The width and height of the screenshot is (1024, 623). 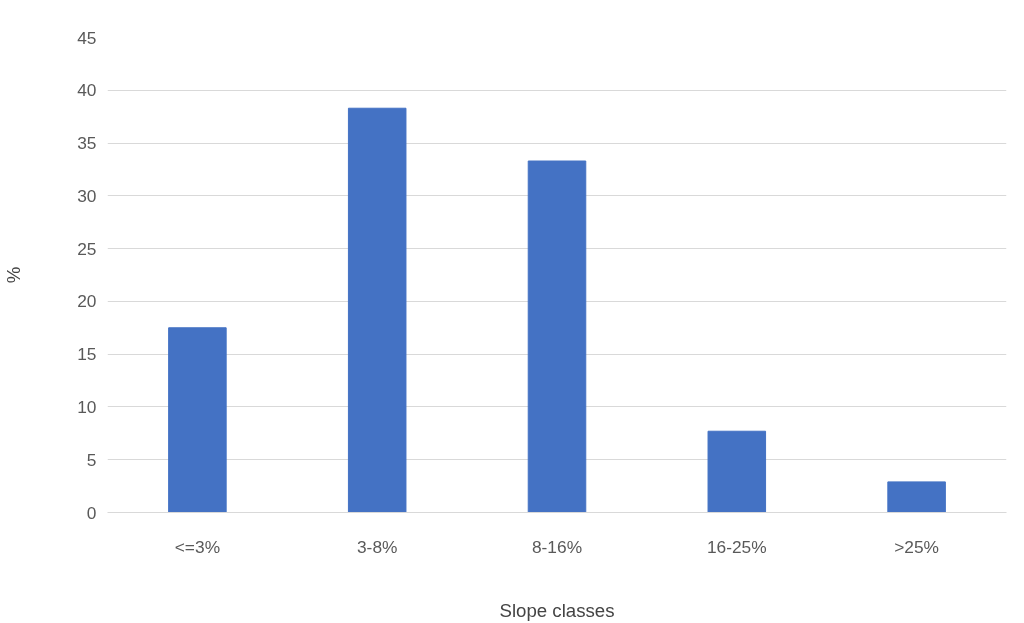 What do you see at coordinates (91, 459) in the screenshot?
I see `y-tick-label: 5` at bounding box center [91, 459].